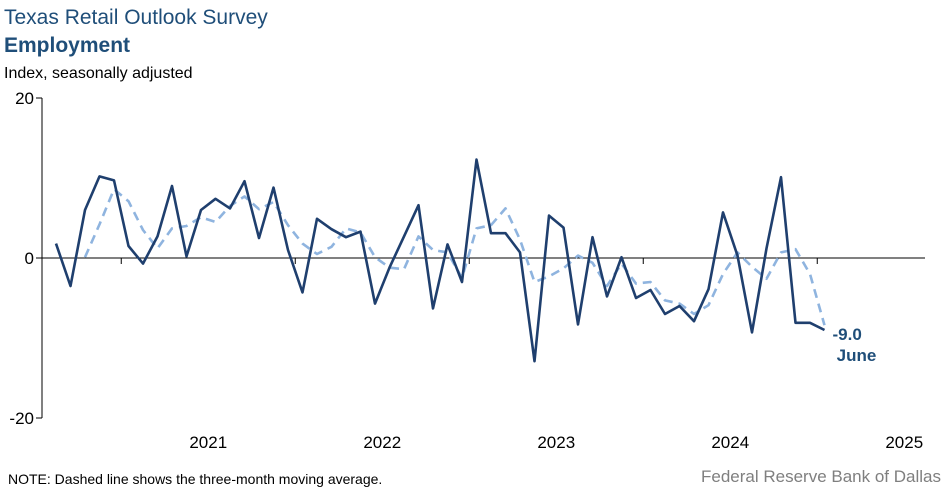  What do you see at coordinates (730, 442) in the screenshot?
I see `x-tick-label: 2024` at bounding box center [730, 442].